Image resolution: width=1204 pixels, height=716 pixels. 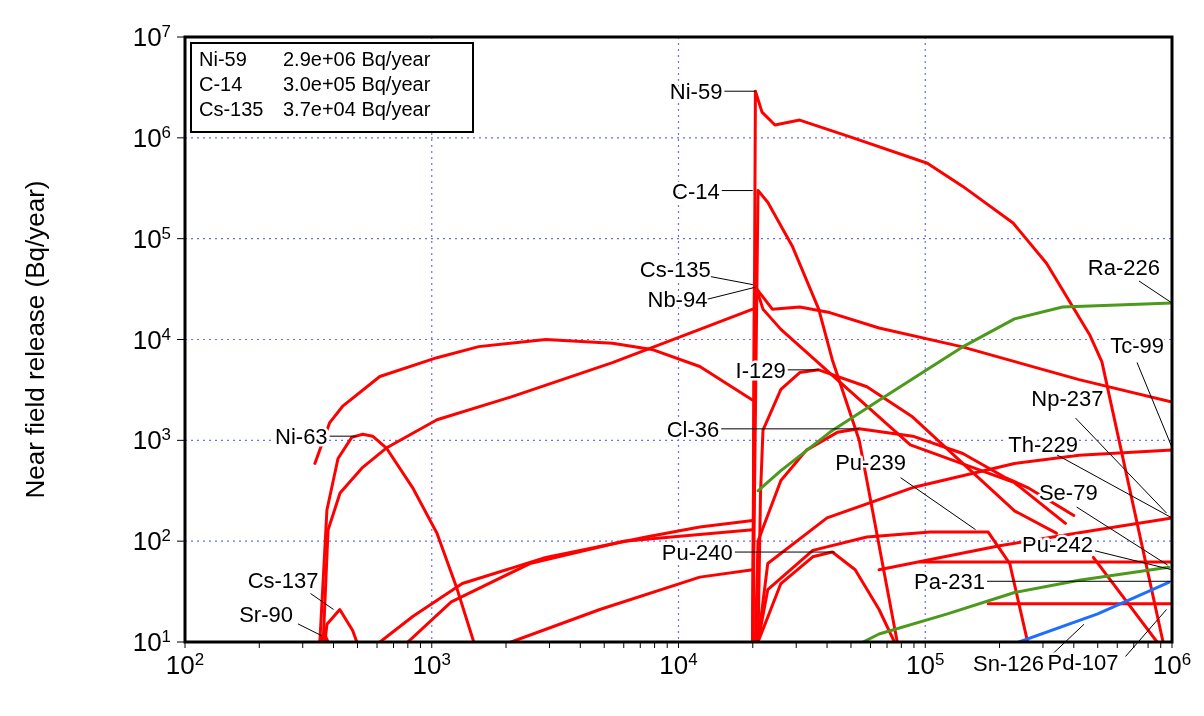 What do you see at coordinates (693, 429) in the screenshot?
I see `annotation: Cl-36` at bounding box center [693, 429].